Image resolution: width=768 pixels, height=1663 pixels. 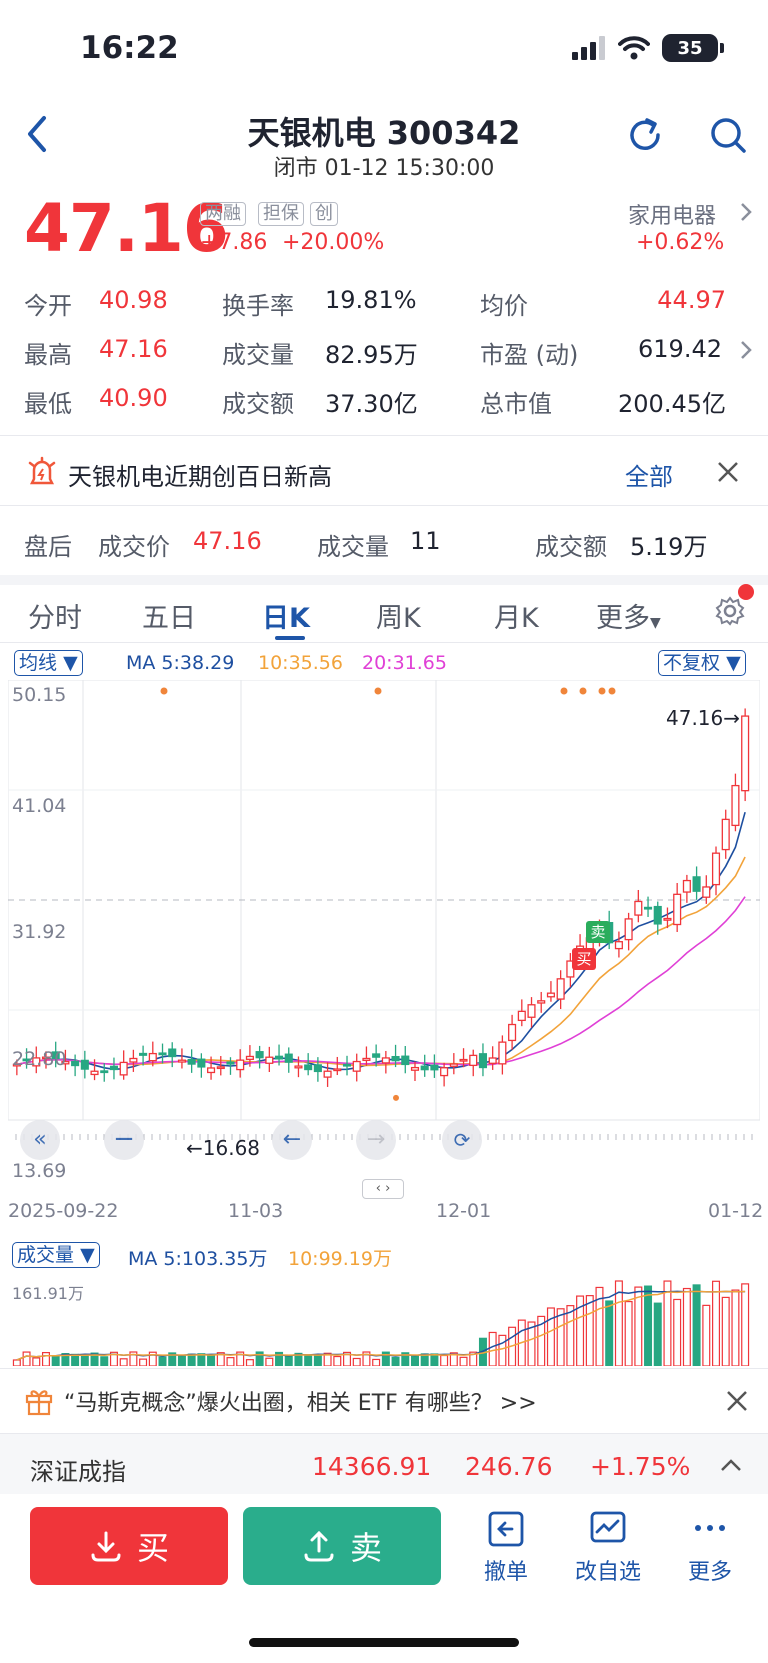 I want to click on vol-max-label: 161.91万, so click(x=48, y=1293).